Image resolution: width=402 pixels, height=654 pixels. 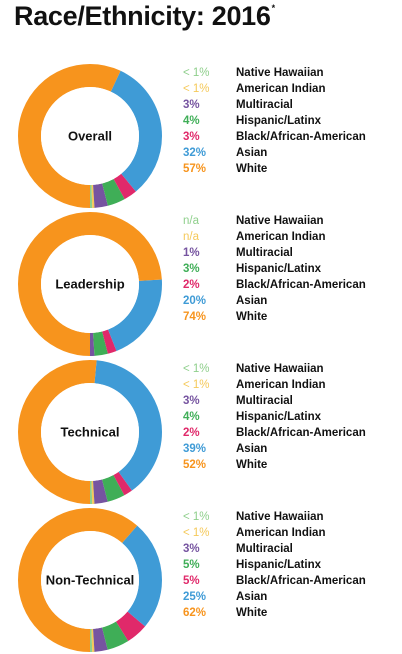 What do you see at coordinates (290, 153) in the screenshot?
I see `legend-row-asian: 32% Asian` at bounding box center [290, 153].